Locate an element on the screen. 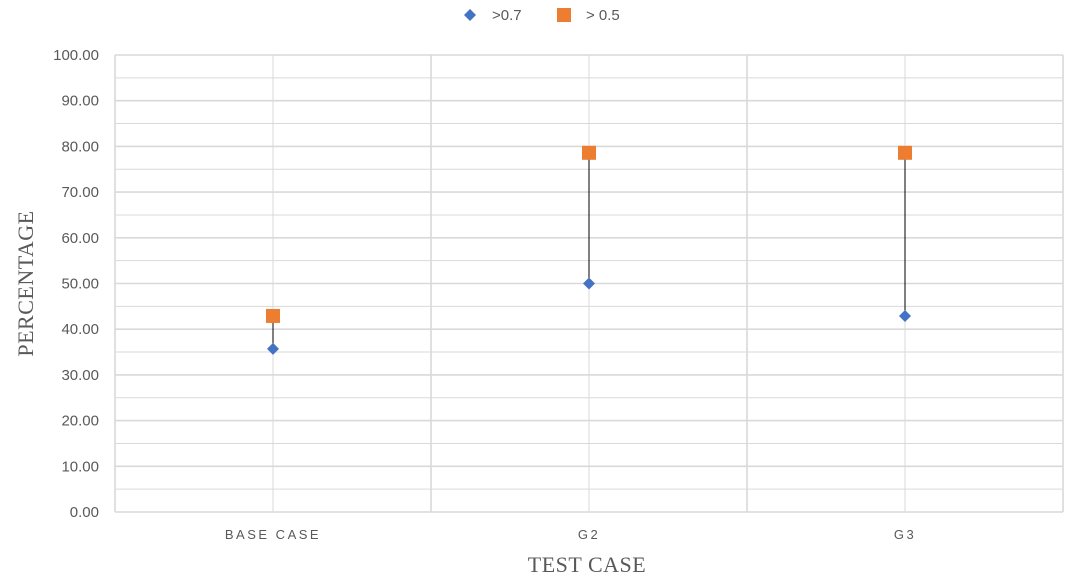 The width and height of the screenshot is (1072, 586). legend-label: > 0.5 is located at coordinates (603, 15).